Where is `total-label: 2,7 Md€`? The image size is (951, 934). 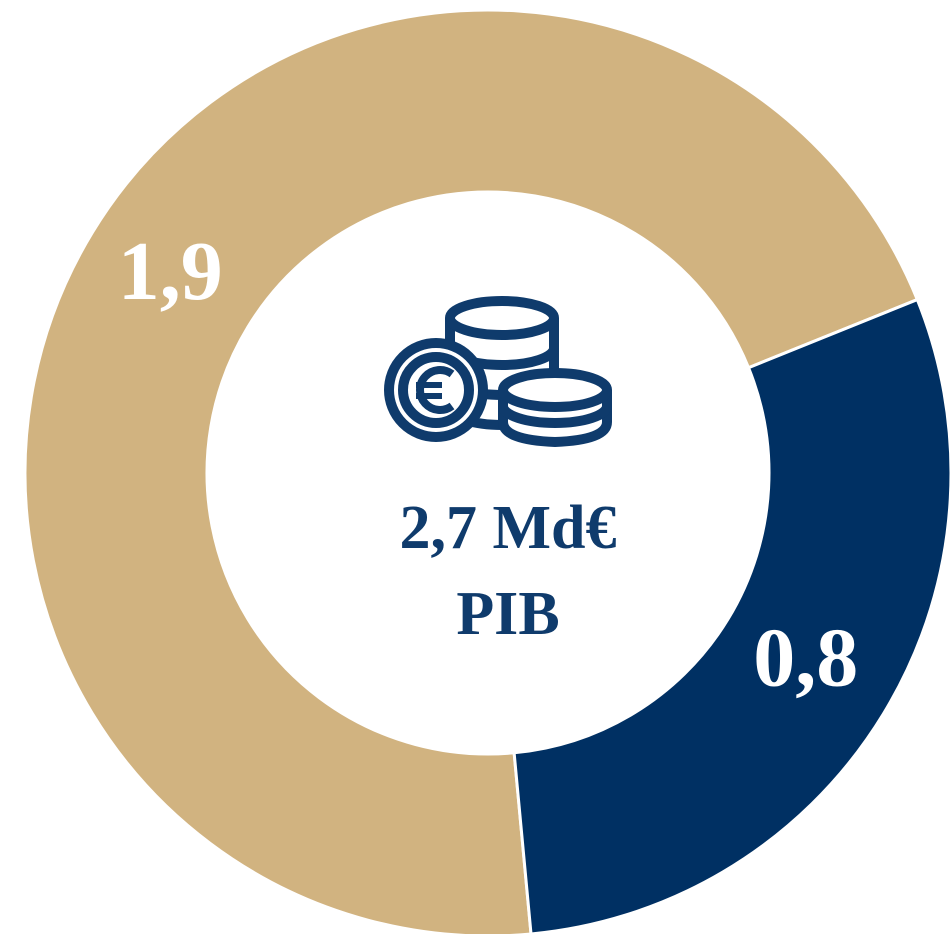 total-label: 2,7 Md€ is located at coordinates (508, 528).